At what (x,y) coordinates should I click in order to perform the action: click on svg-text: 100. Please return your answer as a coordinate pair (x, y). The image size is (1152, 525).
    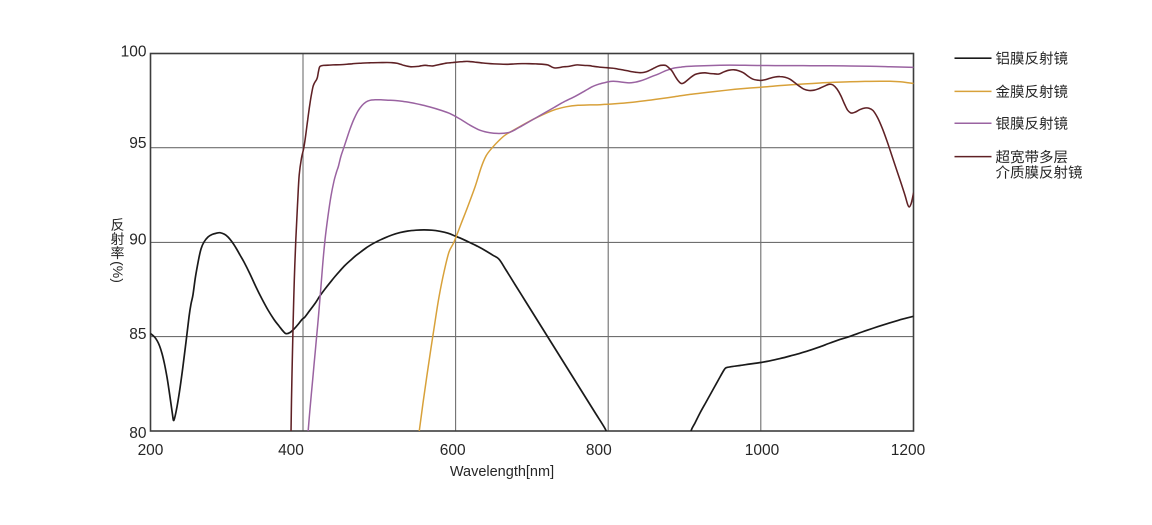
    Looking at the image, I should click on (134, 52).